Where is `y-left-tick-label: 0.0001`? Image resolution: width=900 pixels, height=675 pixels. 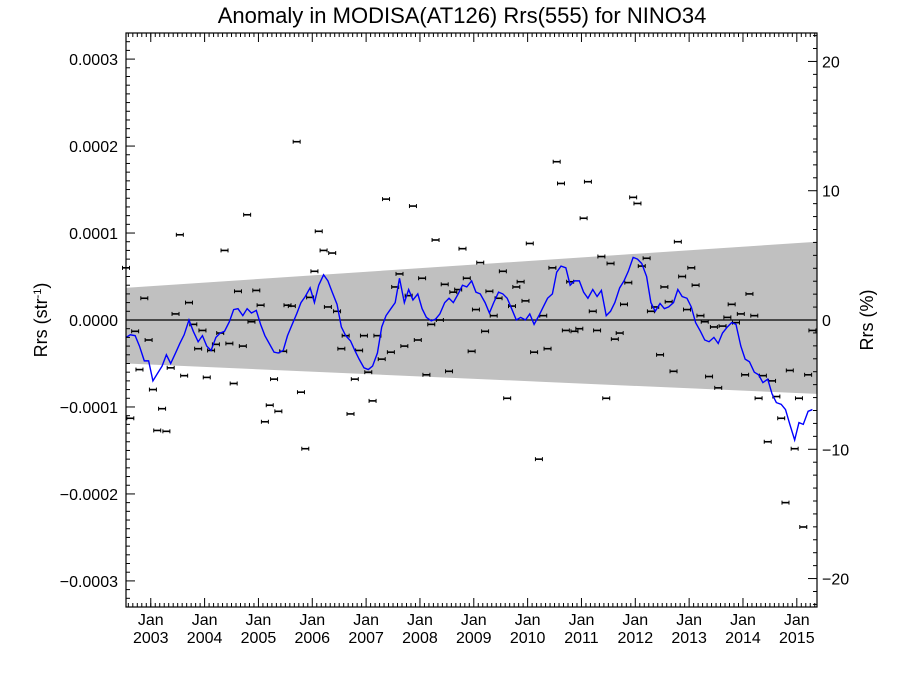 y-left-tick-label: 0.0001 is located at coordinates (93, 234).